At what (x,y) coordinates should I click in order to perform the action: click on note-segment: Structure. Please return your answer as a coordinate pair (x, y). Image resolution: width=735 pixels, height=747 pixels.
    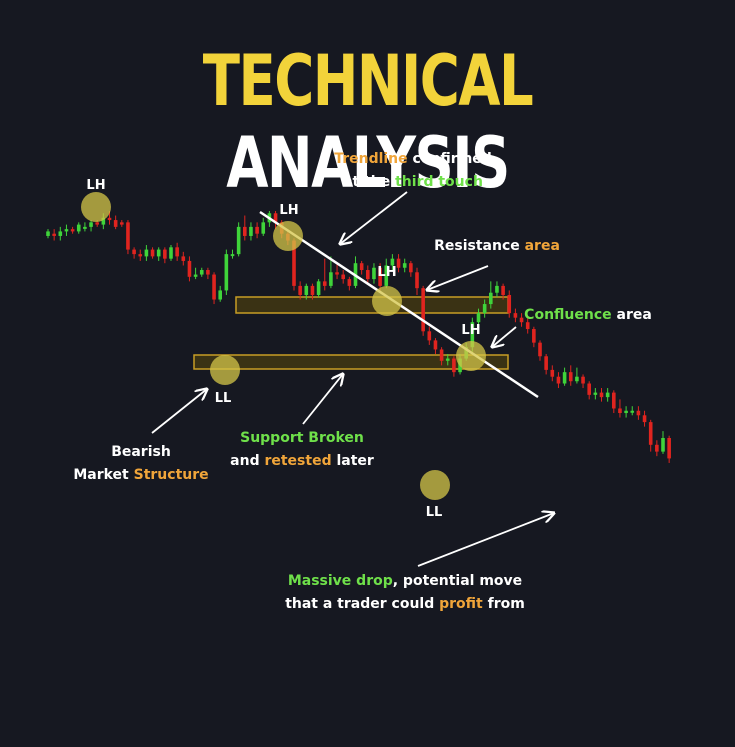
    Looking at the image, I should click on (171, 475).